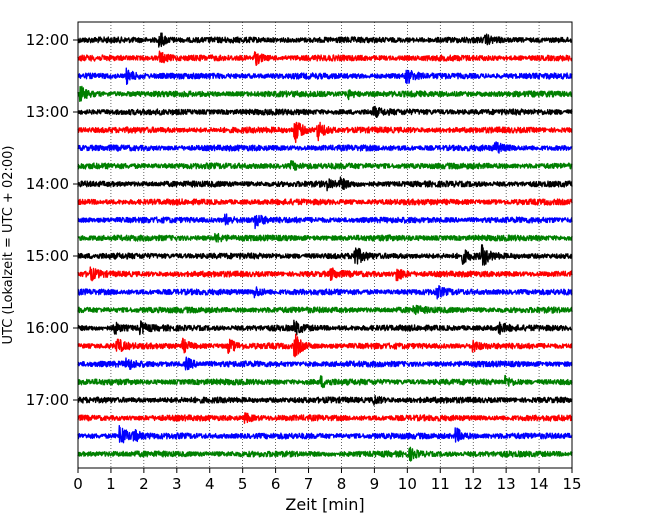  What do you see at coordinates (47, 256) in the screenshot?
I see `y-tick-label: 15:00` at bounding box center [47, 256].